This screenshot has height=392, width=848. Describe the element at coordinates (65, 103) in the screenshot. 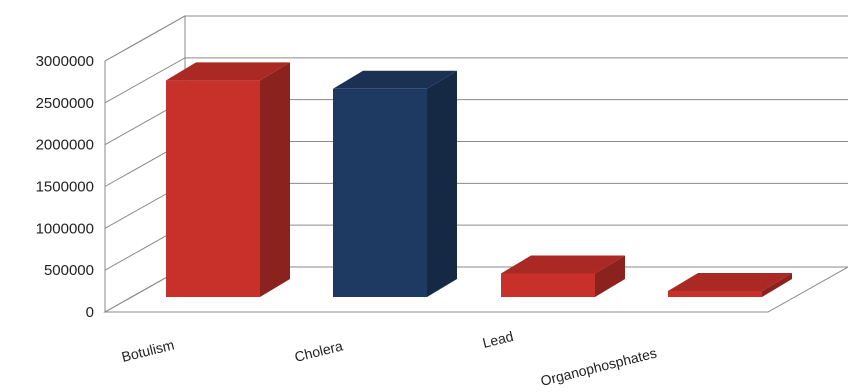

I see `y-tick-label: 2500000` at that location.